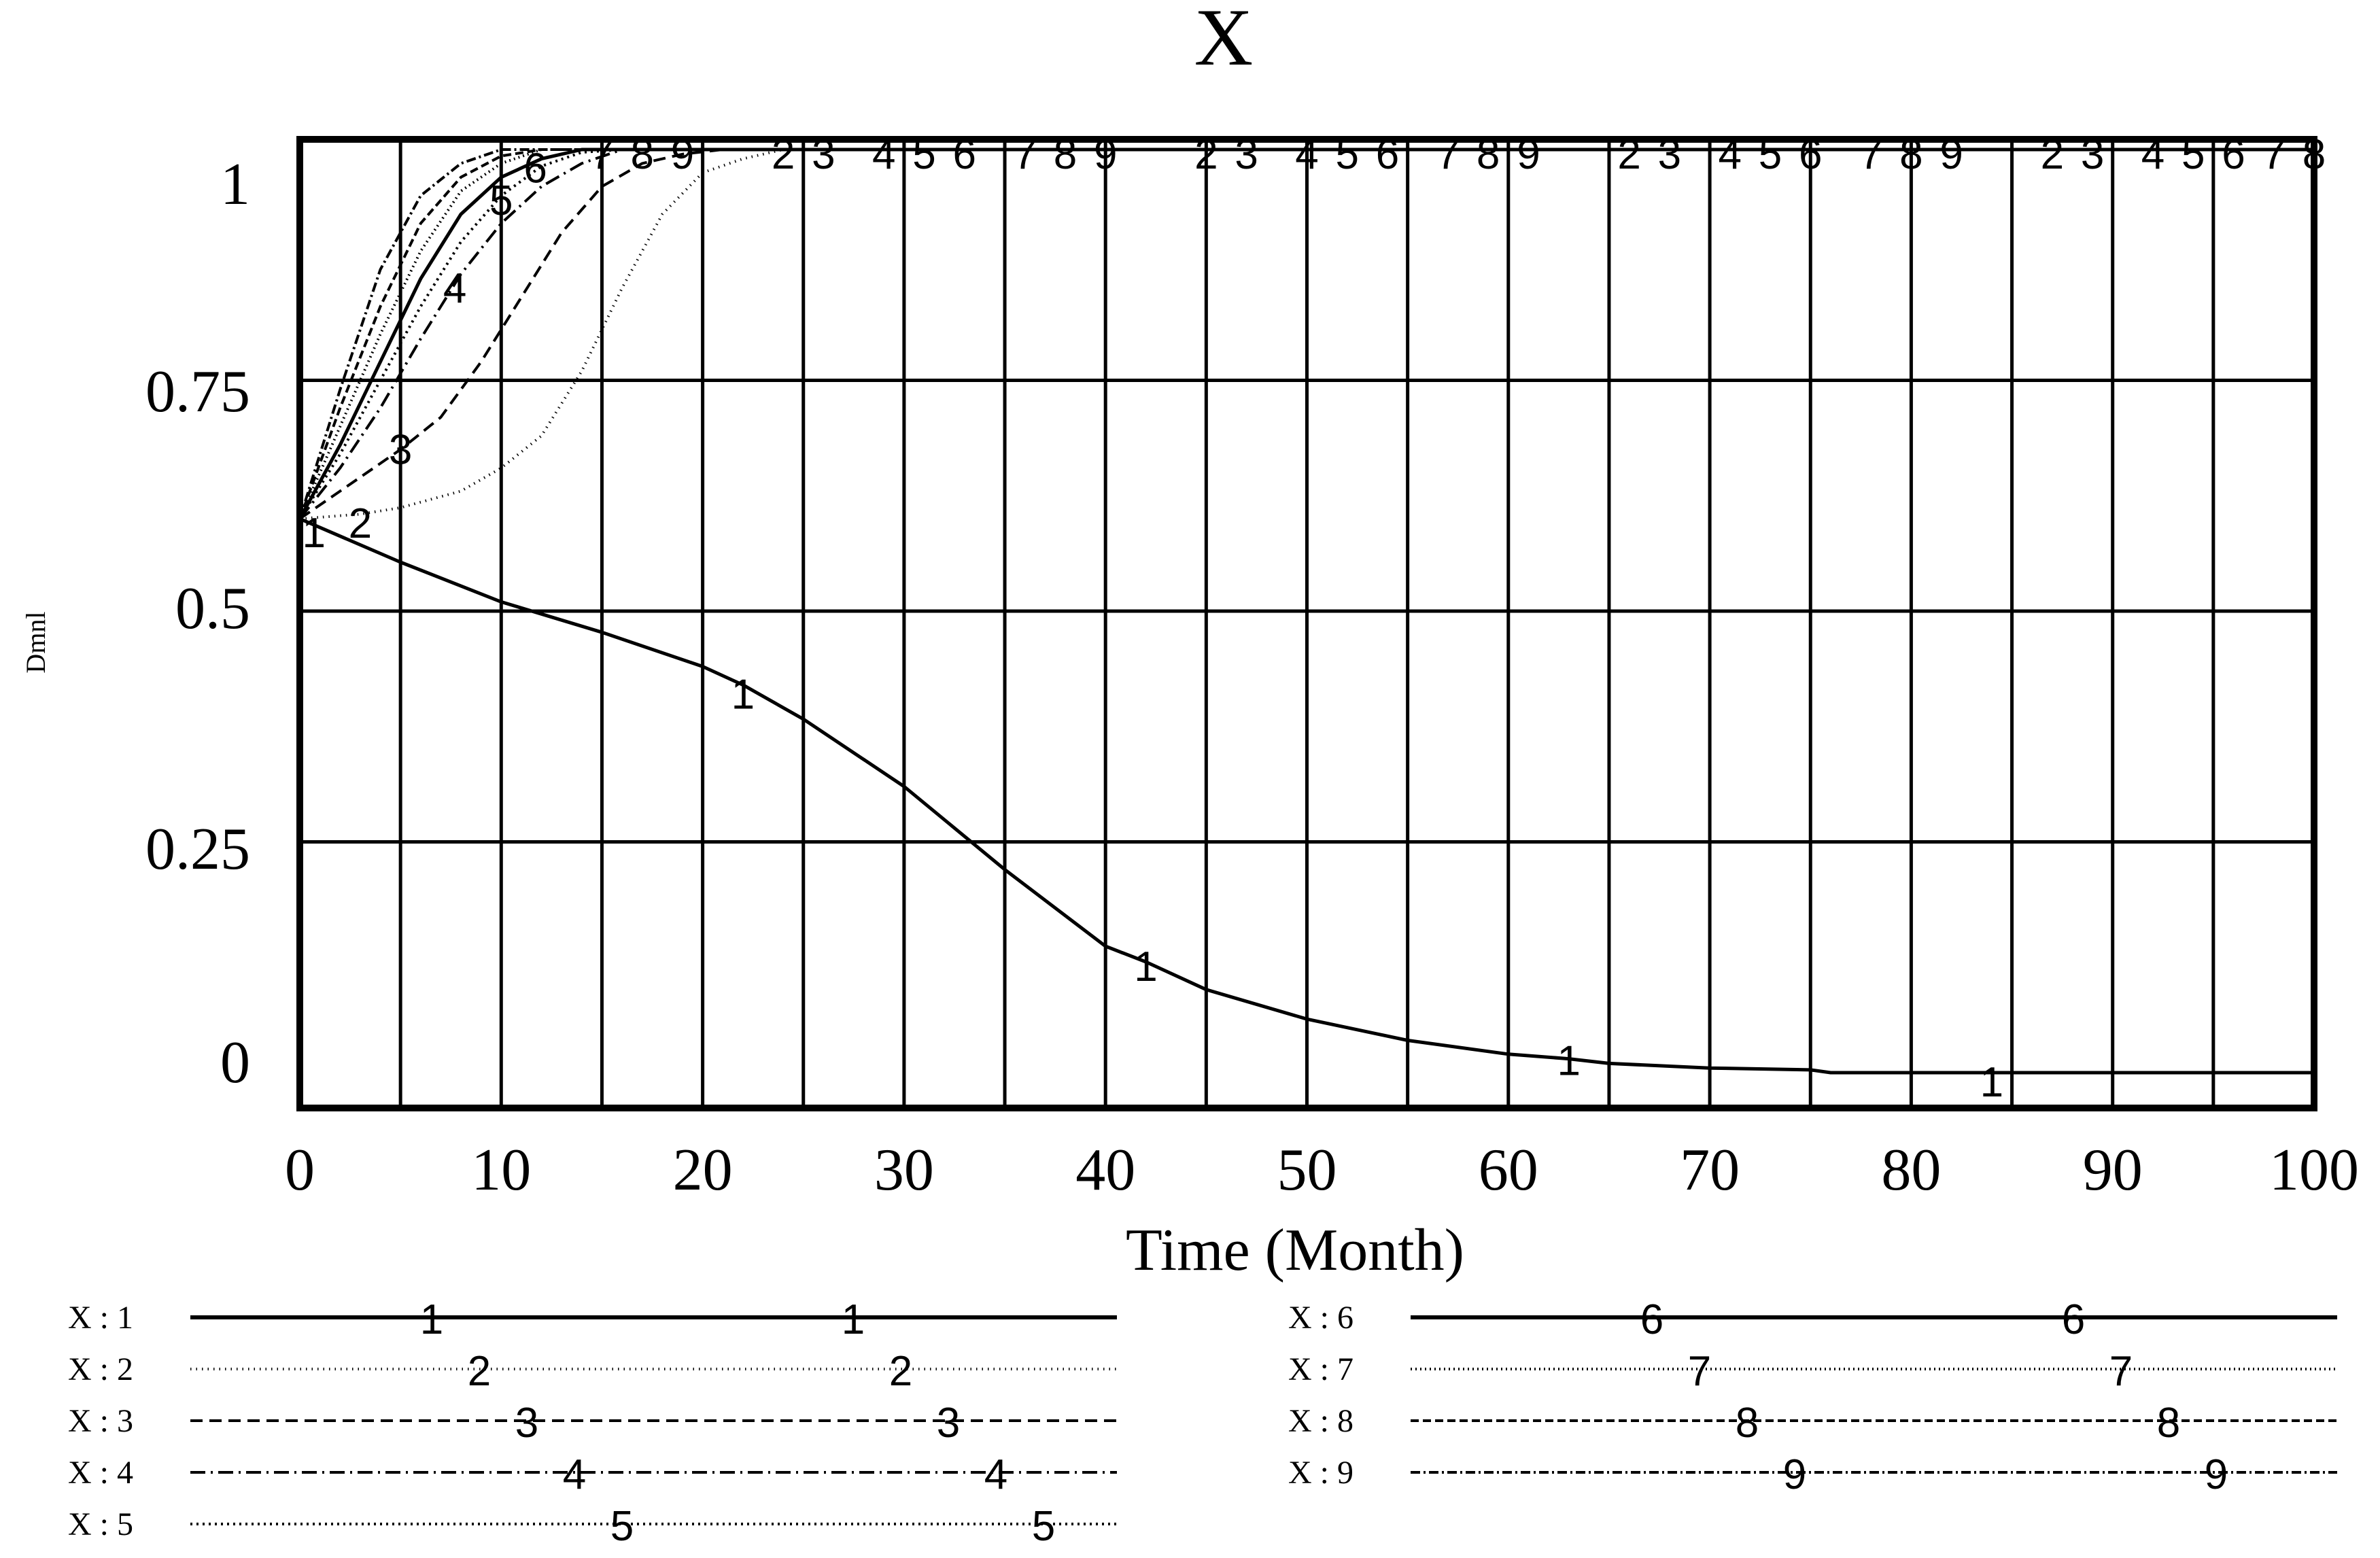 Image resolution: width=2380 pixels, height=1558 pixels. Describe the element at coordinates (212, 609) in the screenshot. I see `y-tick-label: 0.5` at that location.